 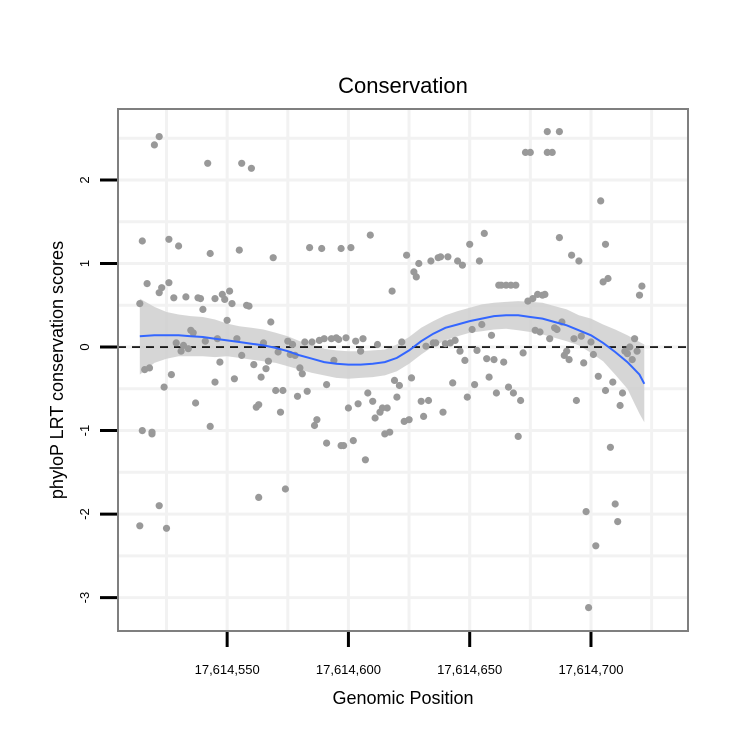 What do you see at coordinates (84, 263) in the screenshot?
I see `y-tick-label: 1` at bounding box center [84, 263].